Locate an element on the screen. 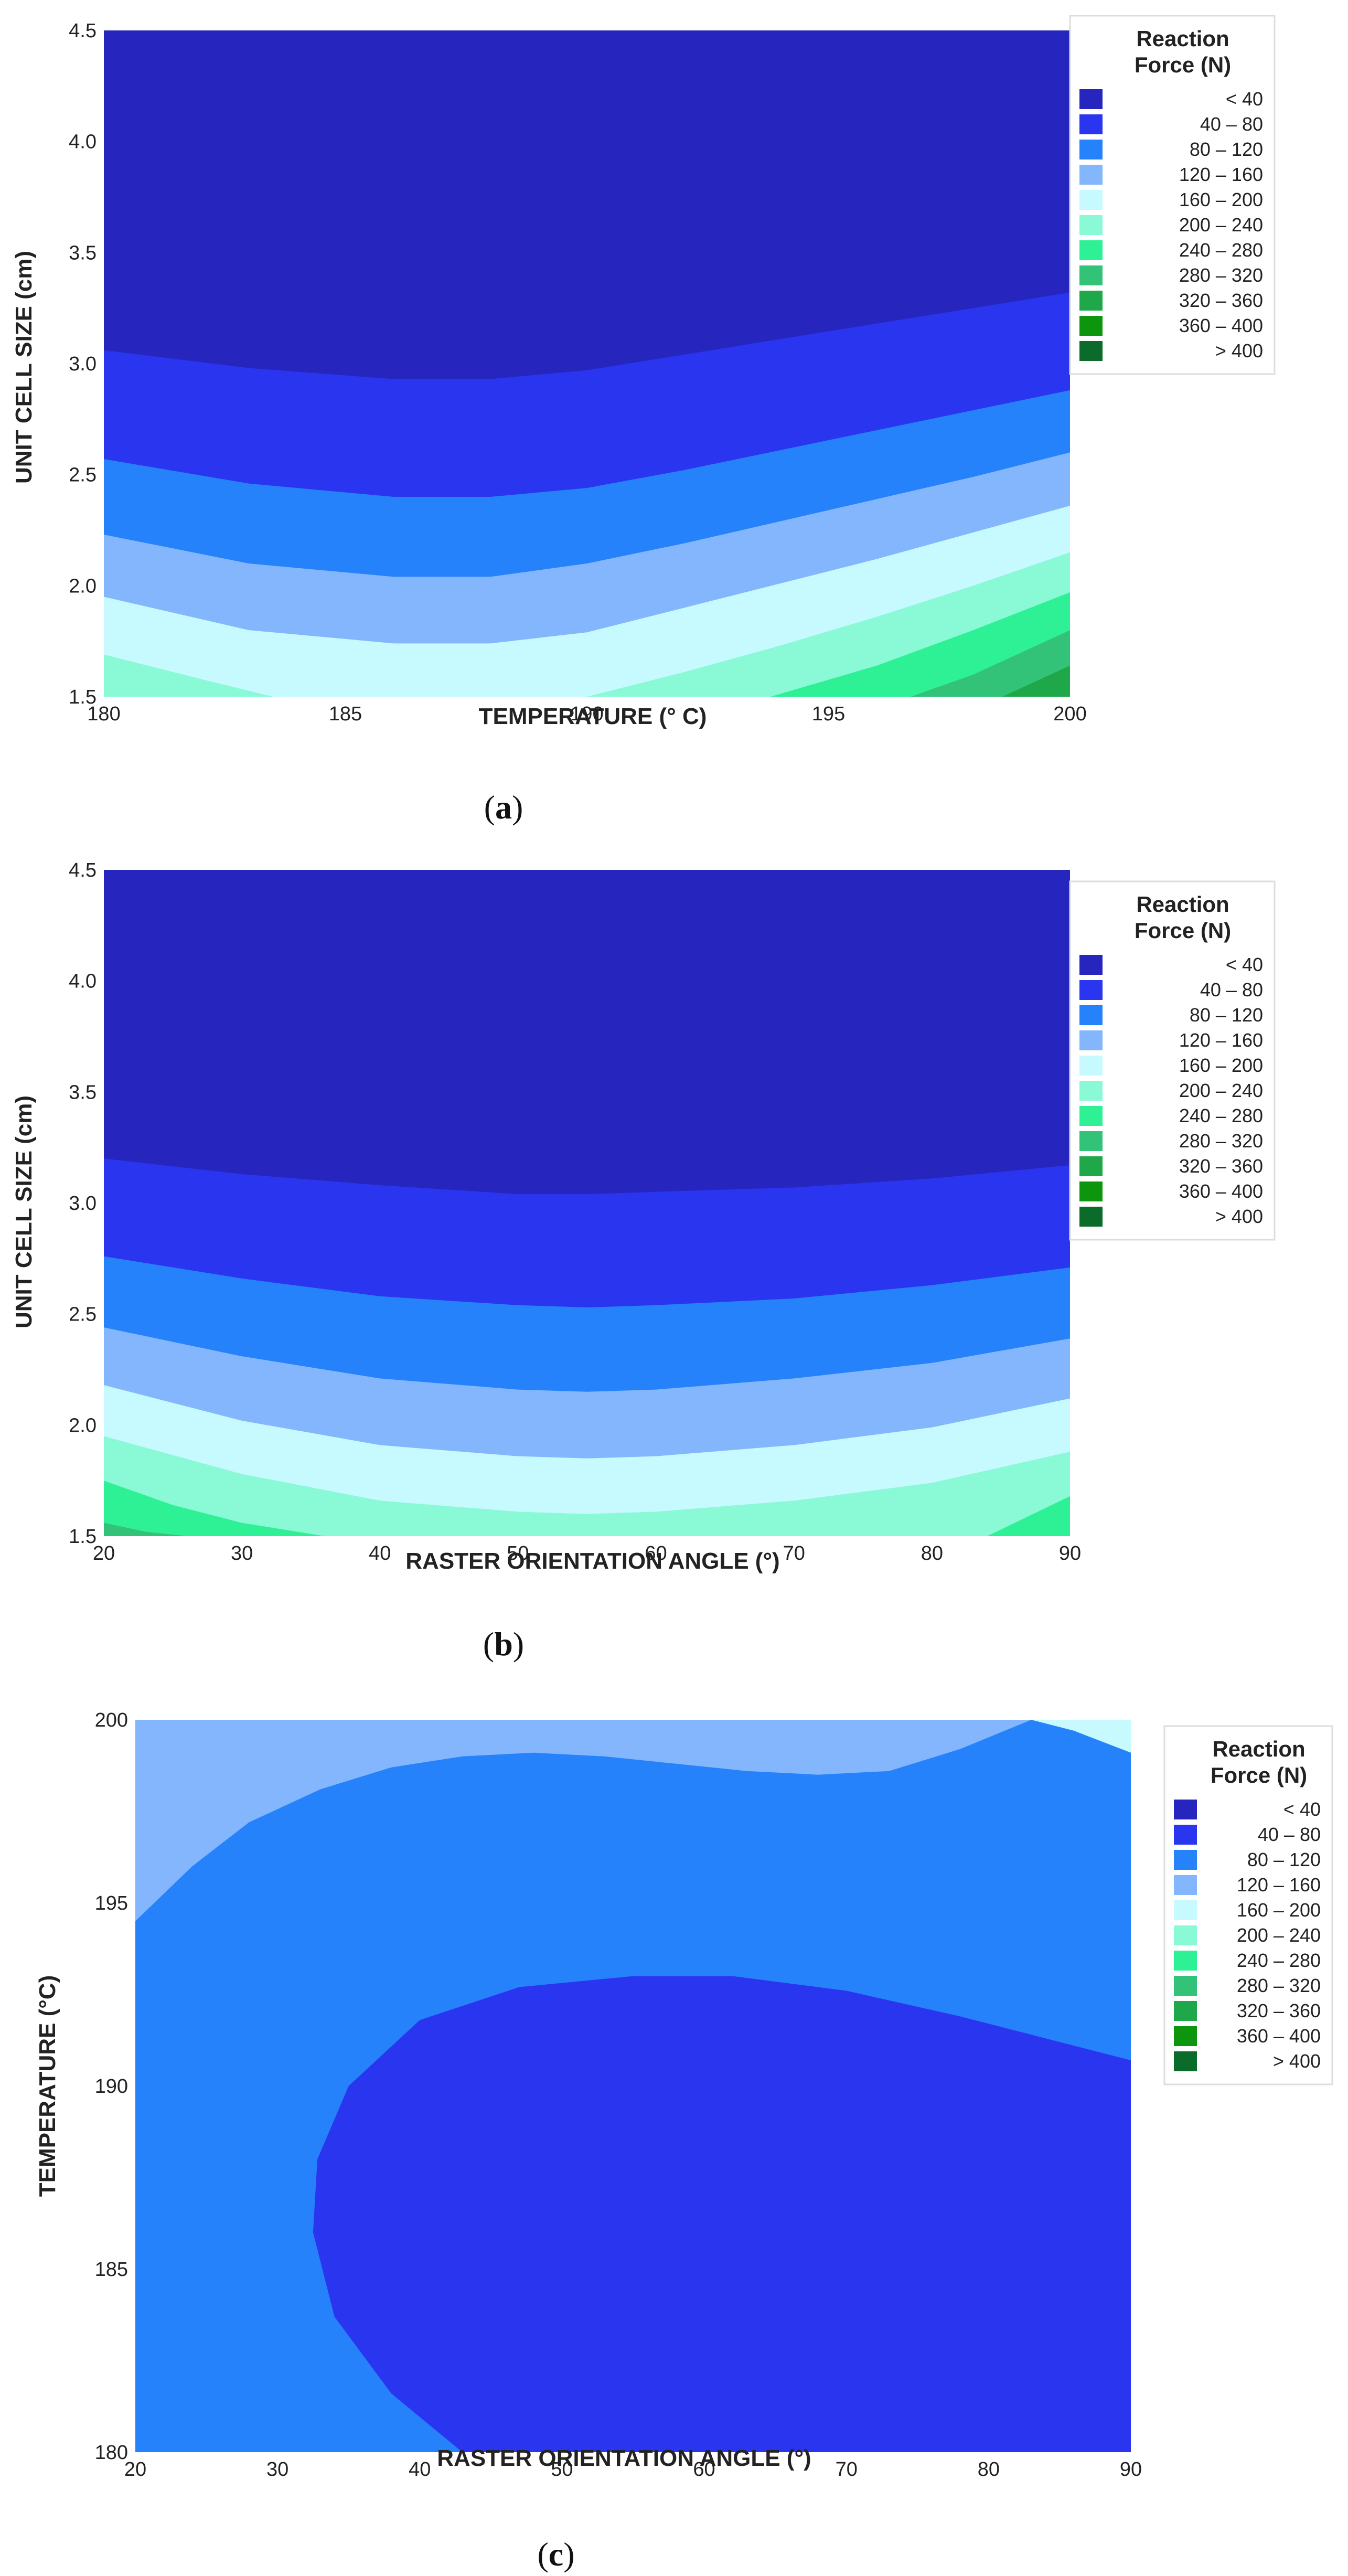 This screenshot has width=1348, height=2576. y-tick-label: 200 is located at coordinates (111, 1720).